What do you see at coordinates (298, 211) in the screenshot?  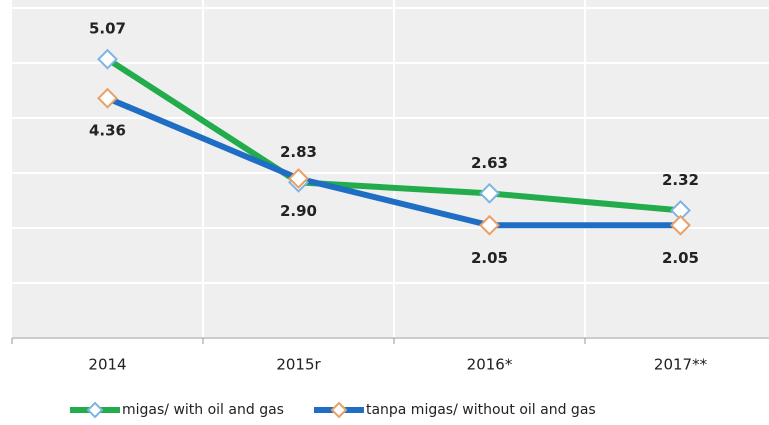 I see `data-label: 2.90` at bounding box center [298, 211].